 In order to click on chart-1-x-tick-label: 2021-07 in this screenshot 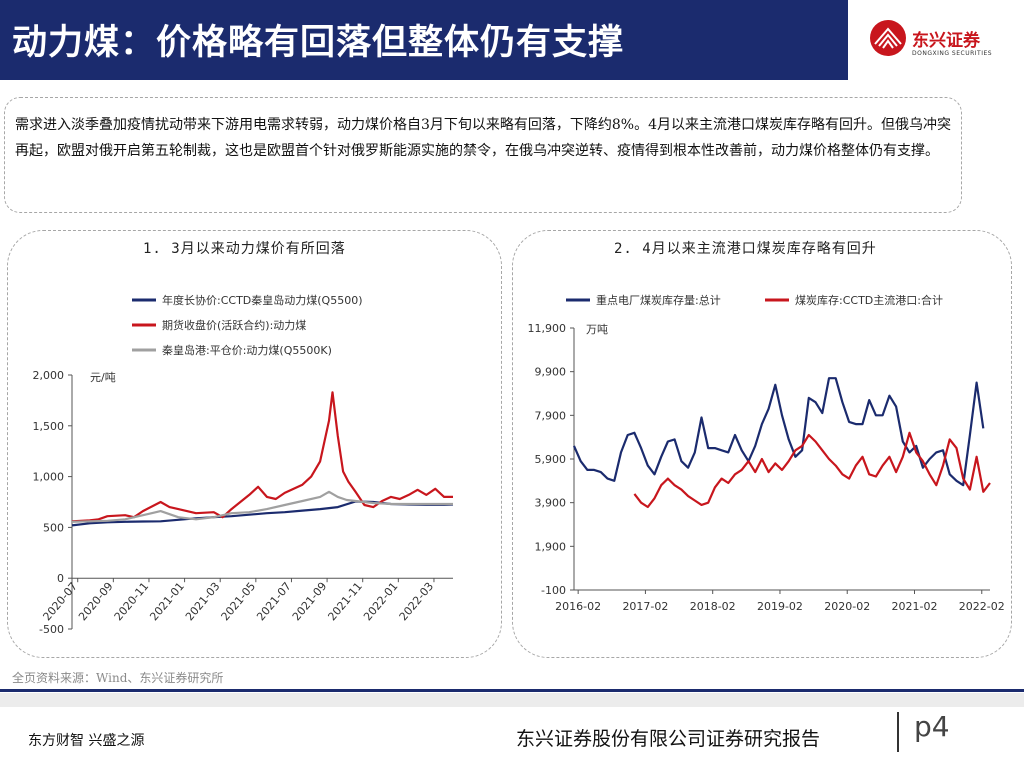, I will do `click(274, 602)`.